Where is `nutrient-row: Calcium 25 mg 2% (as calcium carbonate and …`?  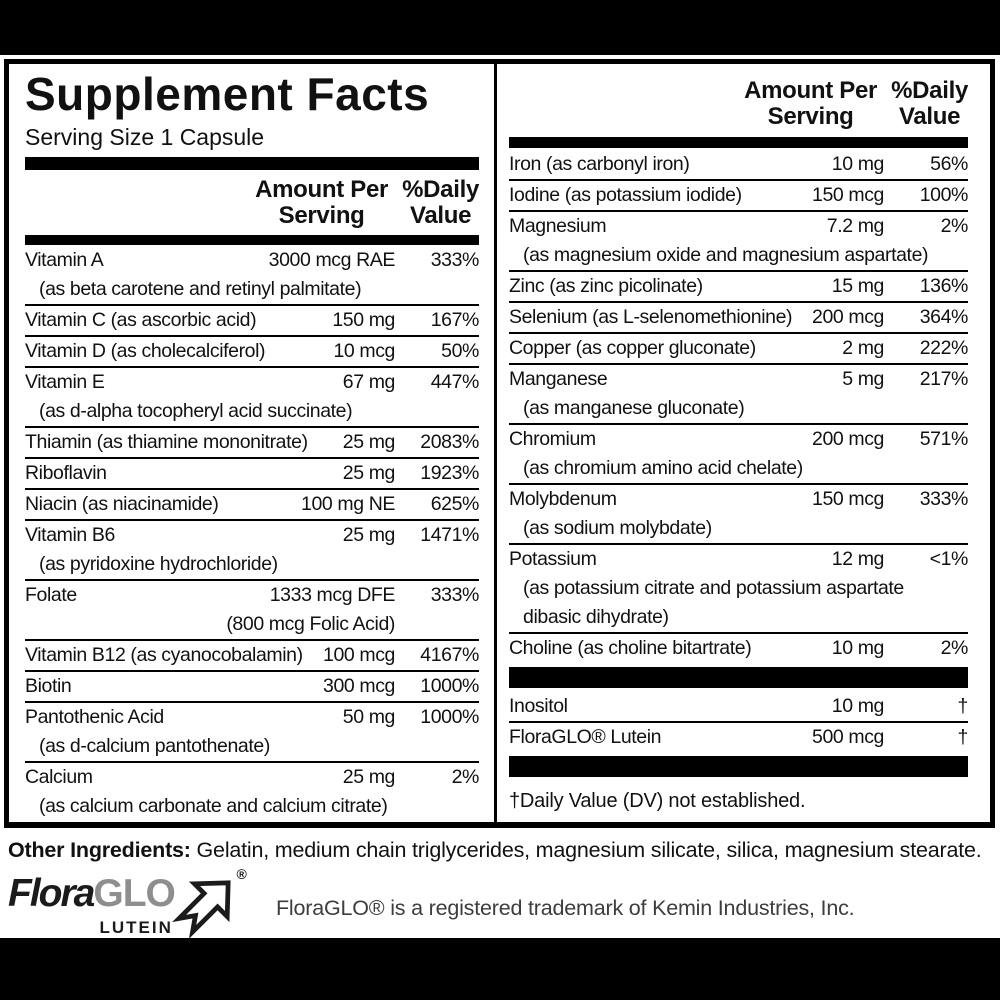 nutrient-row: Calcium 25 mg 2% (as calcium carbonate and … is located at coordinates (252, 791).